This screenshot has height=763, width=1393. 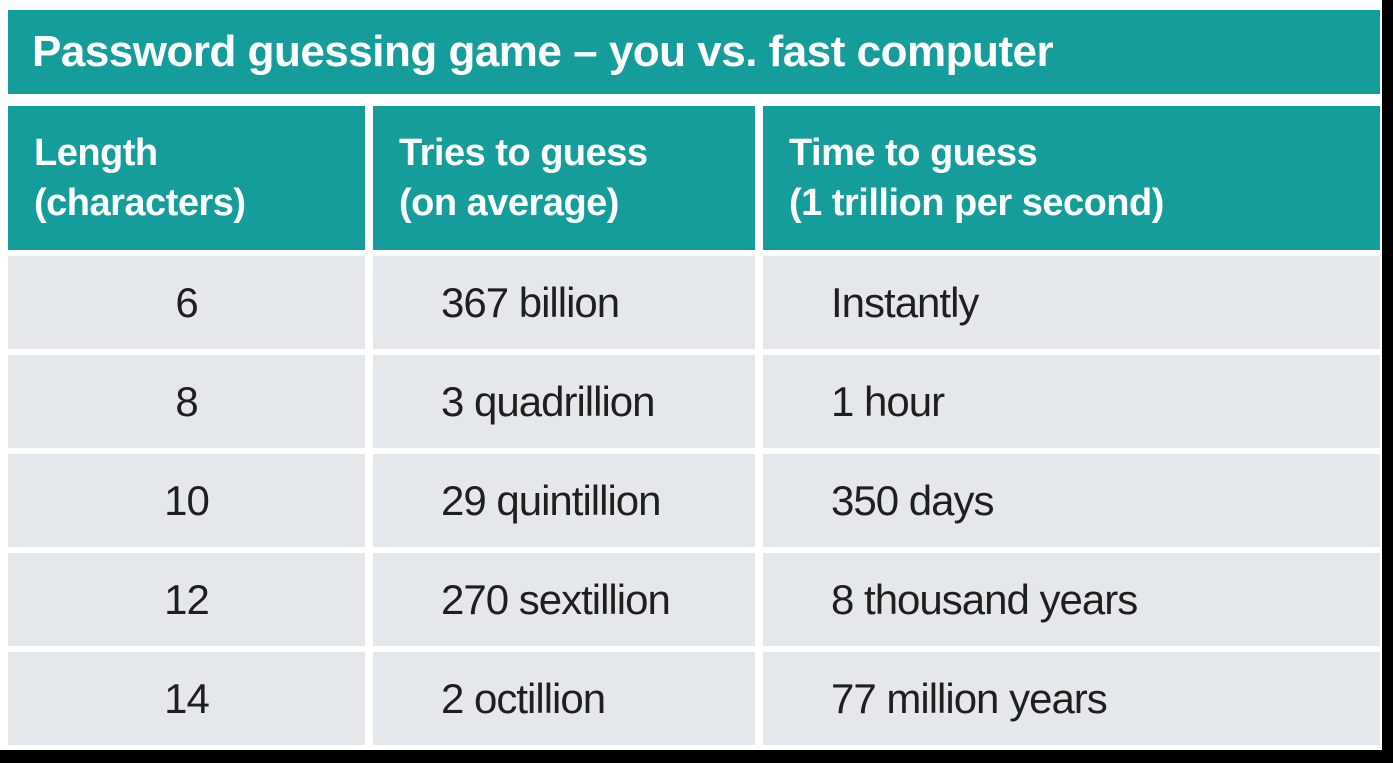 What do you see at coordinates (186, 178) in the screenshot?
I see `column-header-length: Length (characters)` at bounding box center [186, 178].